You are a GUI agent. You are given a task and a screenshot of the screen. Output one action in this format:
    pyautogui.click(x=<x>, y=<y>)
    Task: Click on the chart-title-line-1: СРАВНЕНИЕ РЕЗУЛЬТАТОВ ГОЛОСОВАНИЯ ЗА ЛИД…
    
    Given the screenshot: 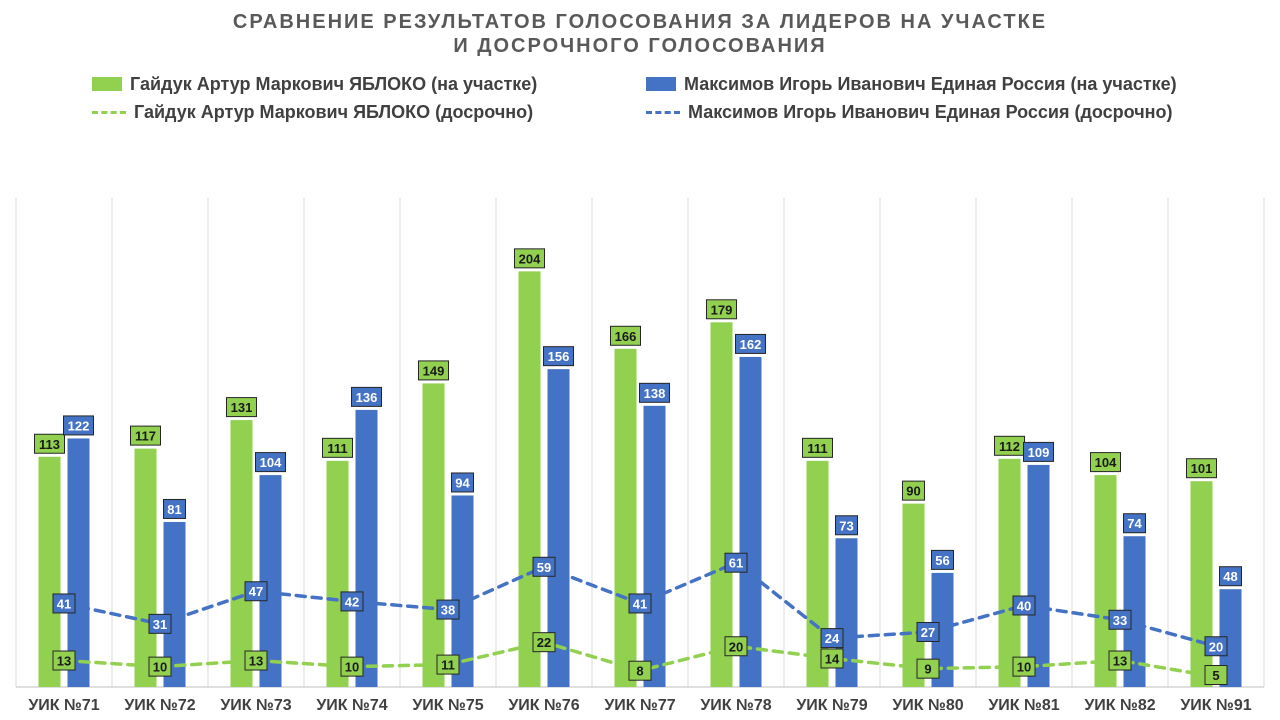 What is the action you would take?
    pyautogui.click(x=640, y=22)
    